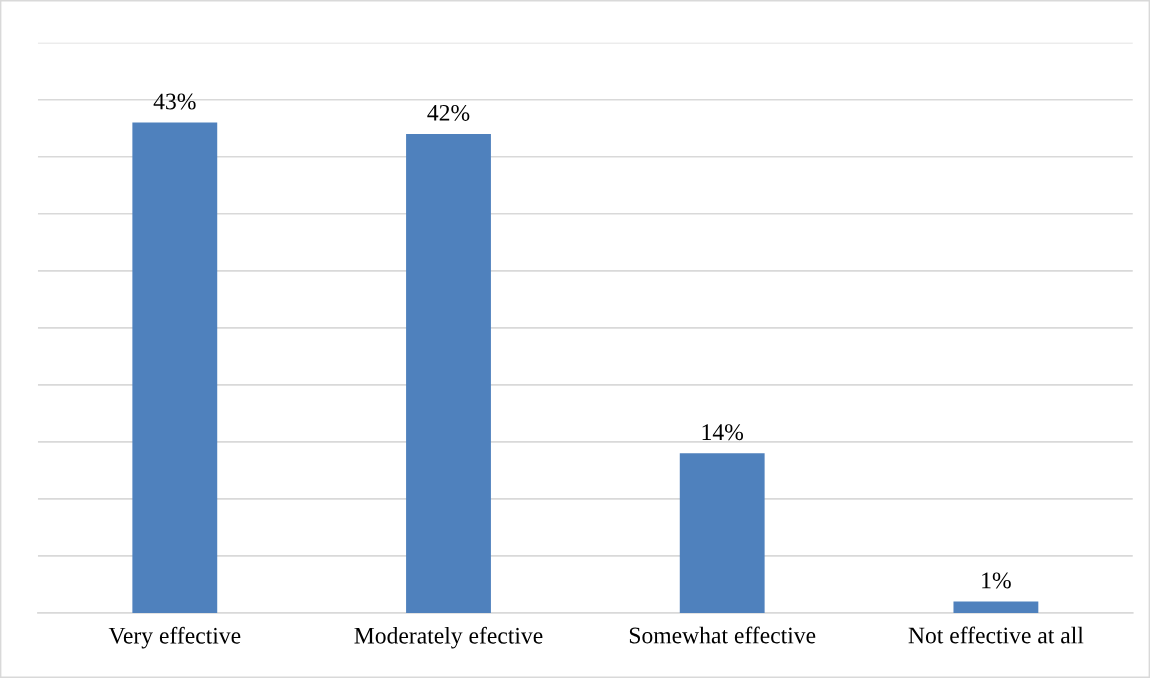 The width and height of the screenshot is (1150, 678). What do you see at coordinates (174, 101) in the screenshot?
I see `data-label: 43%` at bounding box center [174, 101].